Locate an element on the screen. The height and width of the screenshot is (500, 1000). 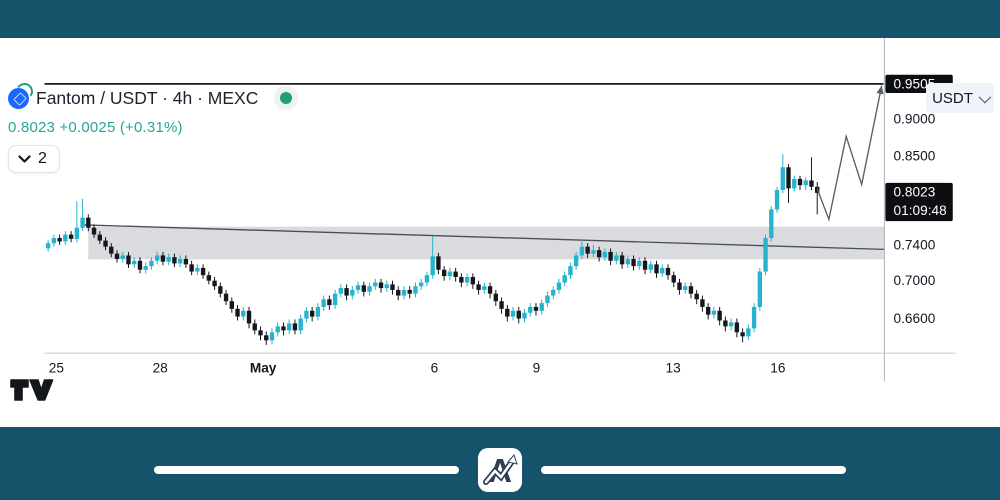
price-change-line: 0.8023 +0.0025 (+0.31%) is located at coordinates (95, 127).